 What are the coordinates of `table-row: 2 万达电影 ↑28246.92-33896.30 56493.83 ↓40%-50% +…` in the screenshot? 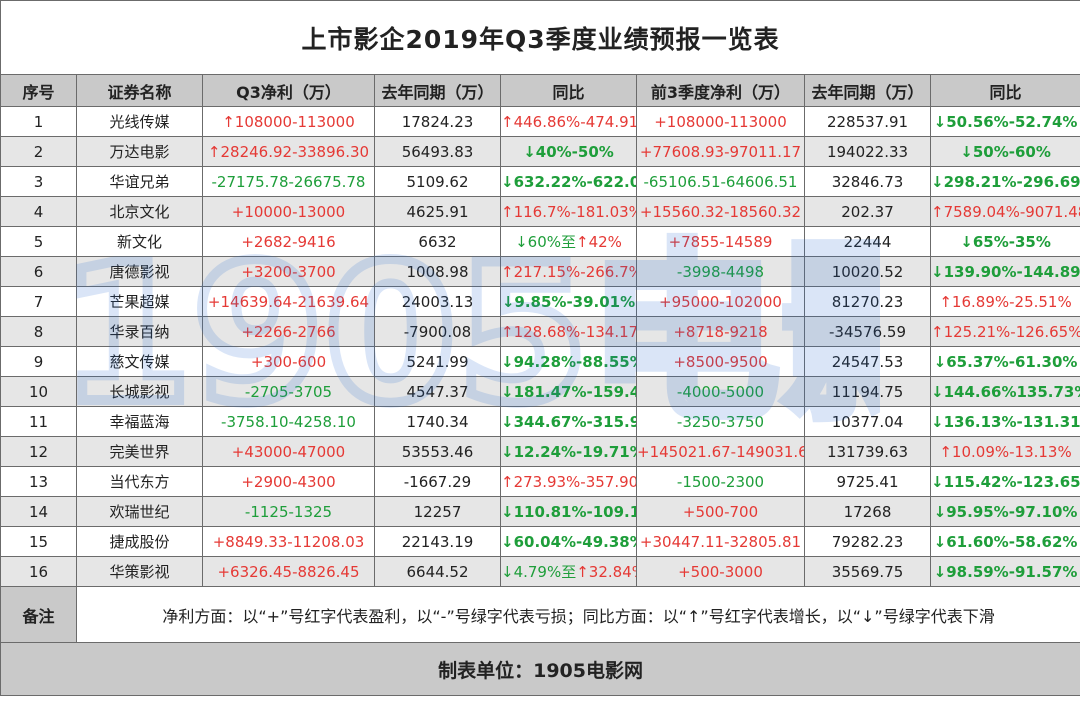 It's located at (540, 151).